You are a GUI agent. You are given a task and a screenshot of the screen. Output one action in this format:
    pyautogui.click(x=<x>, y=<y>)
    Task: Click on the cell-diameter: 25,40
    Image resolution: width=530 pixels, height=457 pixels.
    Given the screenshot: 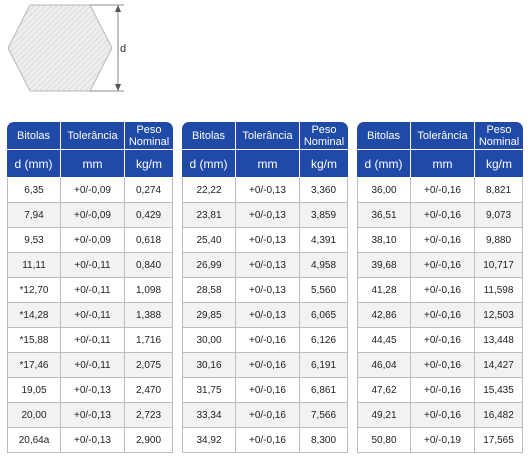 What is the action you would take?
    pyautogui.click(x=209, y=240)
    